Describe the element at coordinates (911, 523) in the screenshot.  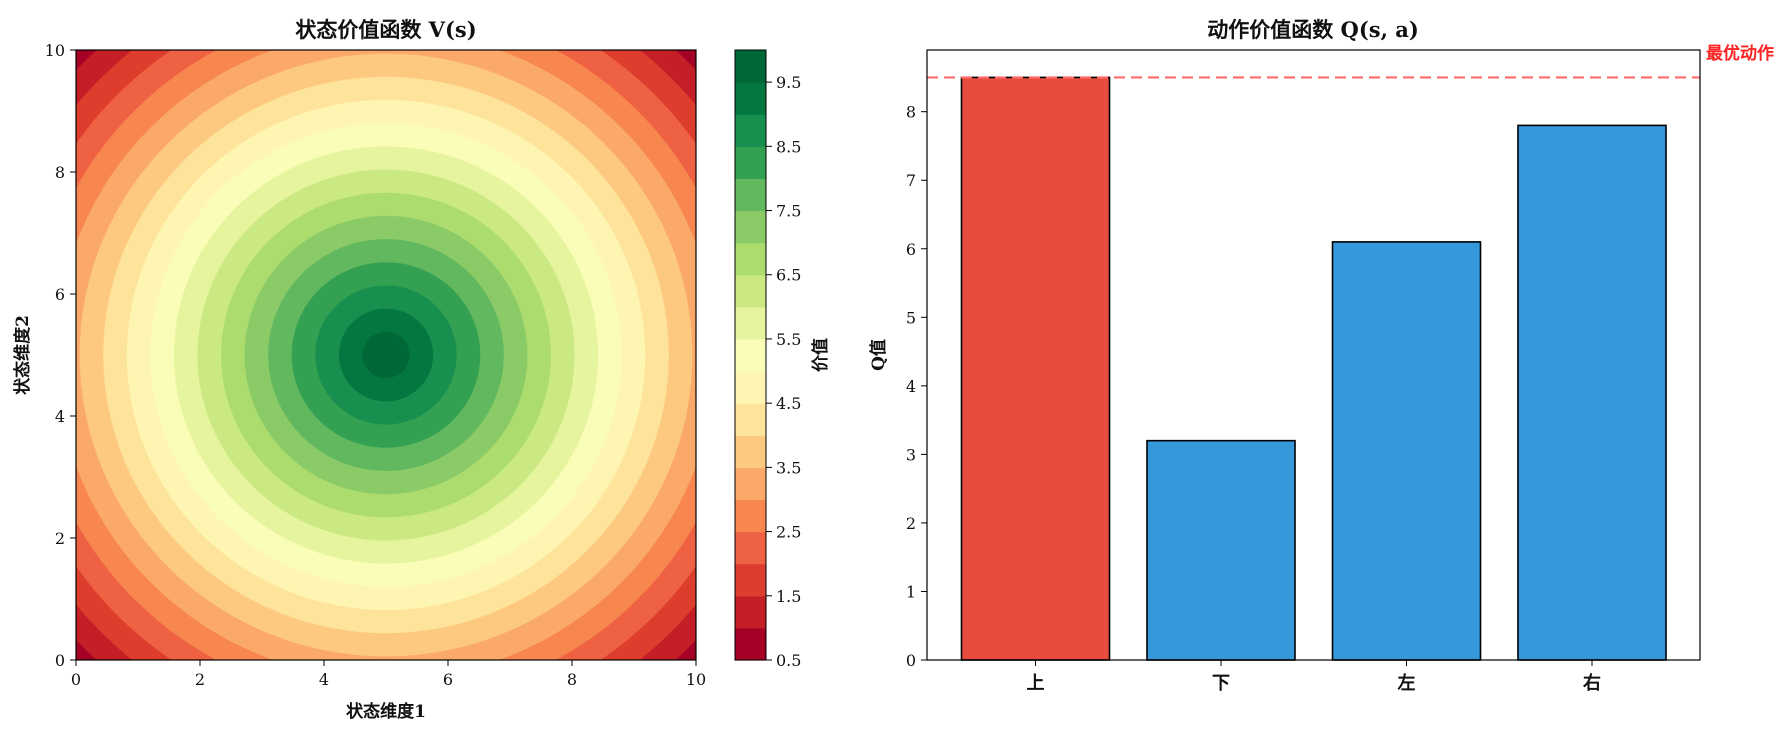
I see `bar-y-tick-label: 2` at that location.